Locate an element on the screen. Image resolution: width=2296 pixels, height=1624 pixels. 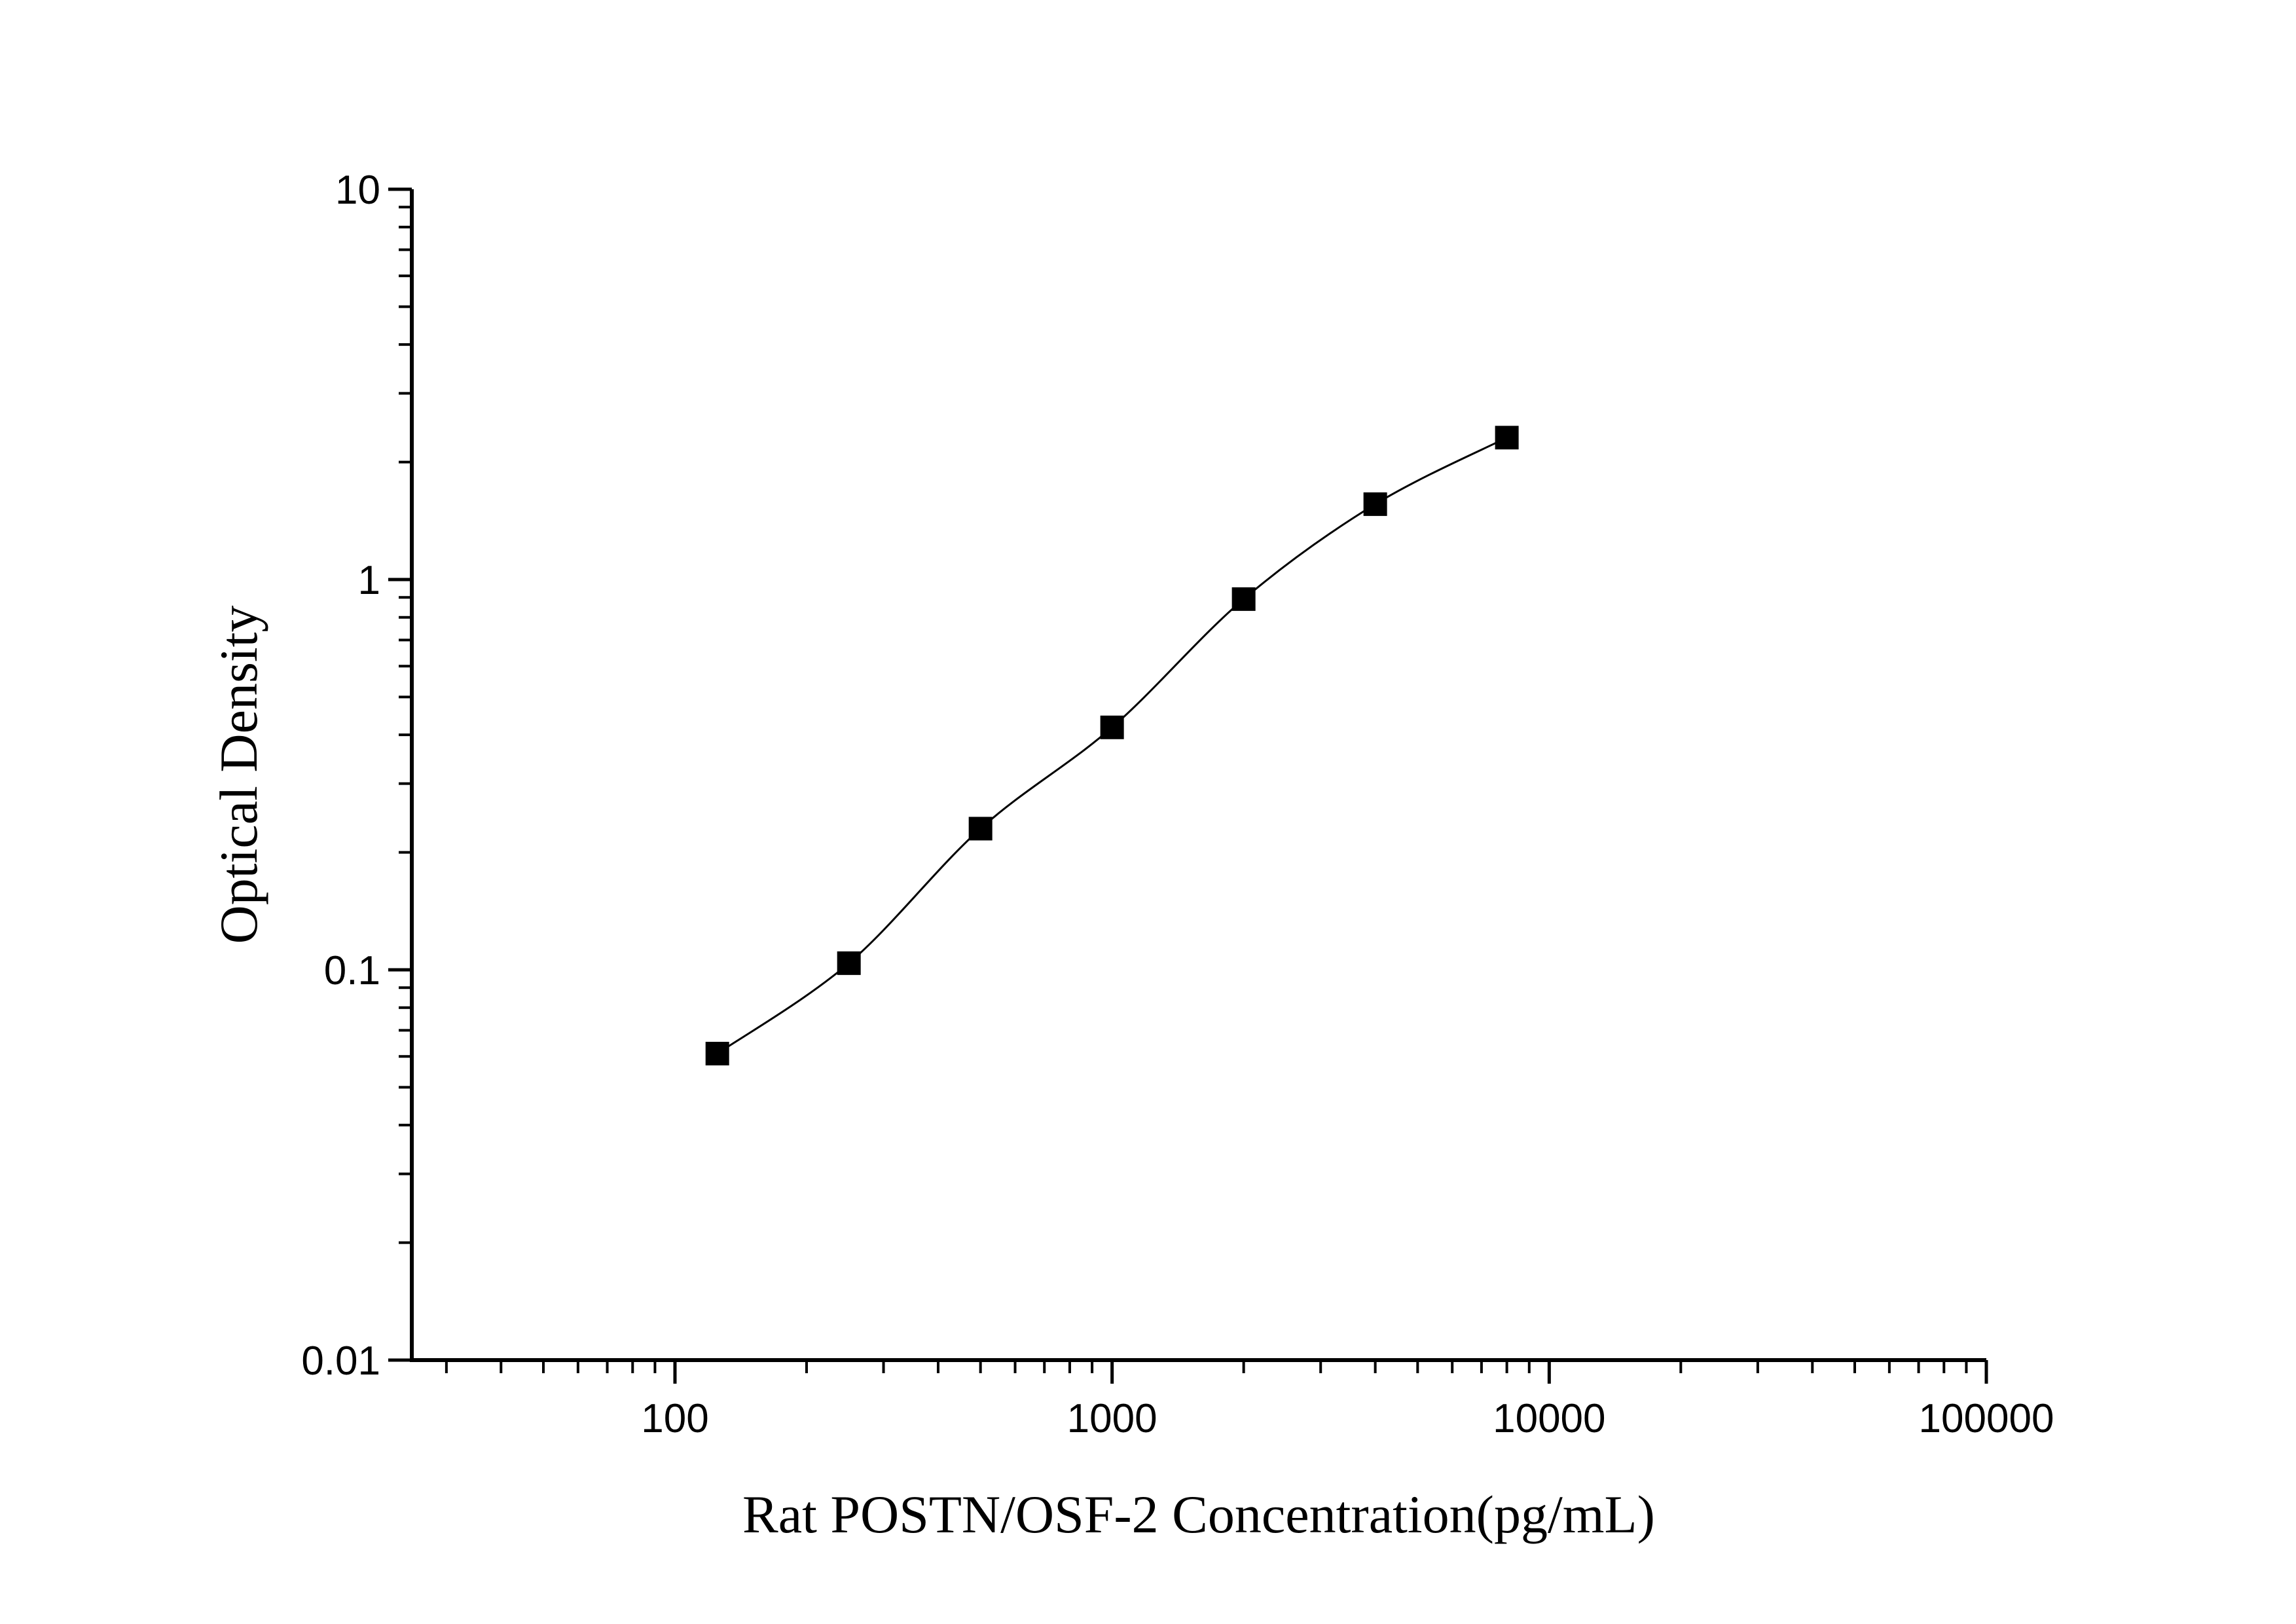
x-tick-label: 100 is located at coordinates (674, 1418).